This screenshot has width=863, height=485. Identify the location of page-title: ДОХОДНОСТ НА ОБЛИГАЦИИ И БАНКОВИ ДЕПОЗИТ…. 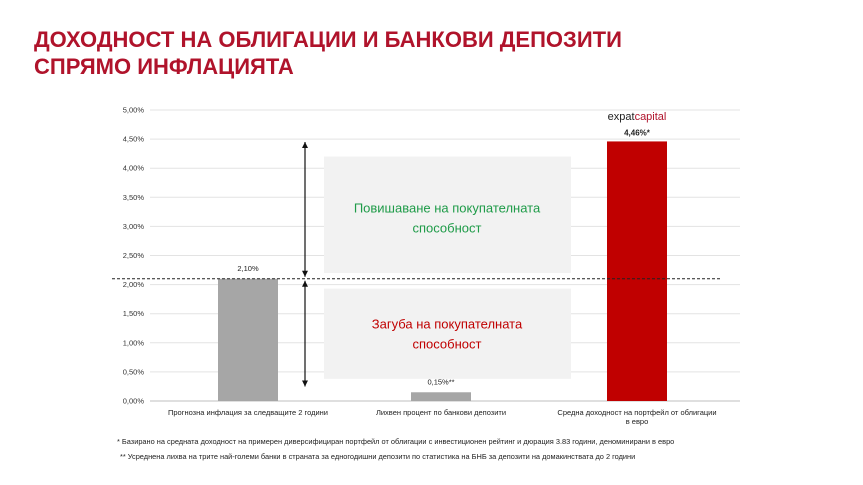
(414, 53).